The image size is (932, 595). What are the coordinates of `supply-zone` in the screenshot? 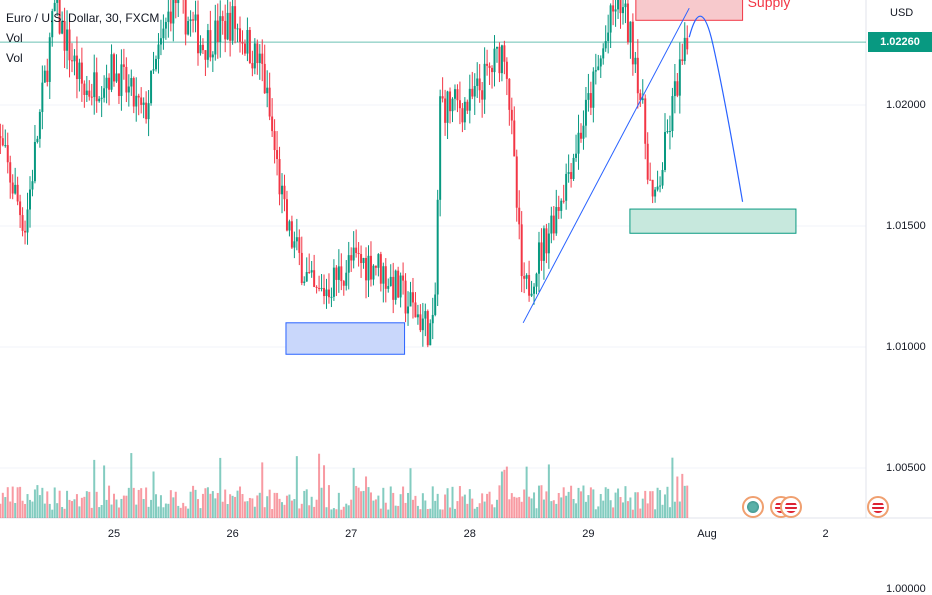 It's located at (689, 10).